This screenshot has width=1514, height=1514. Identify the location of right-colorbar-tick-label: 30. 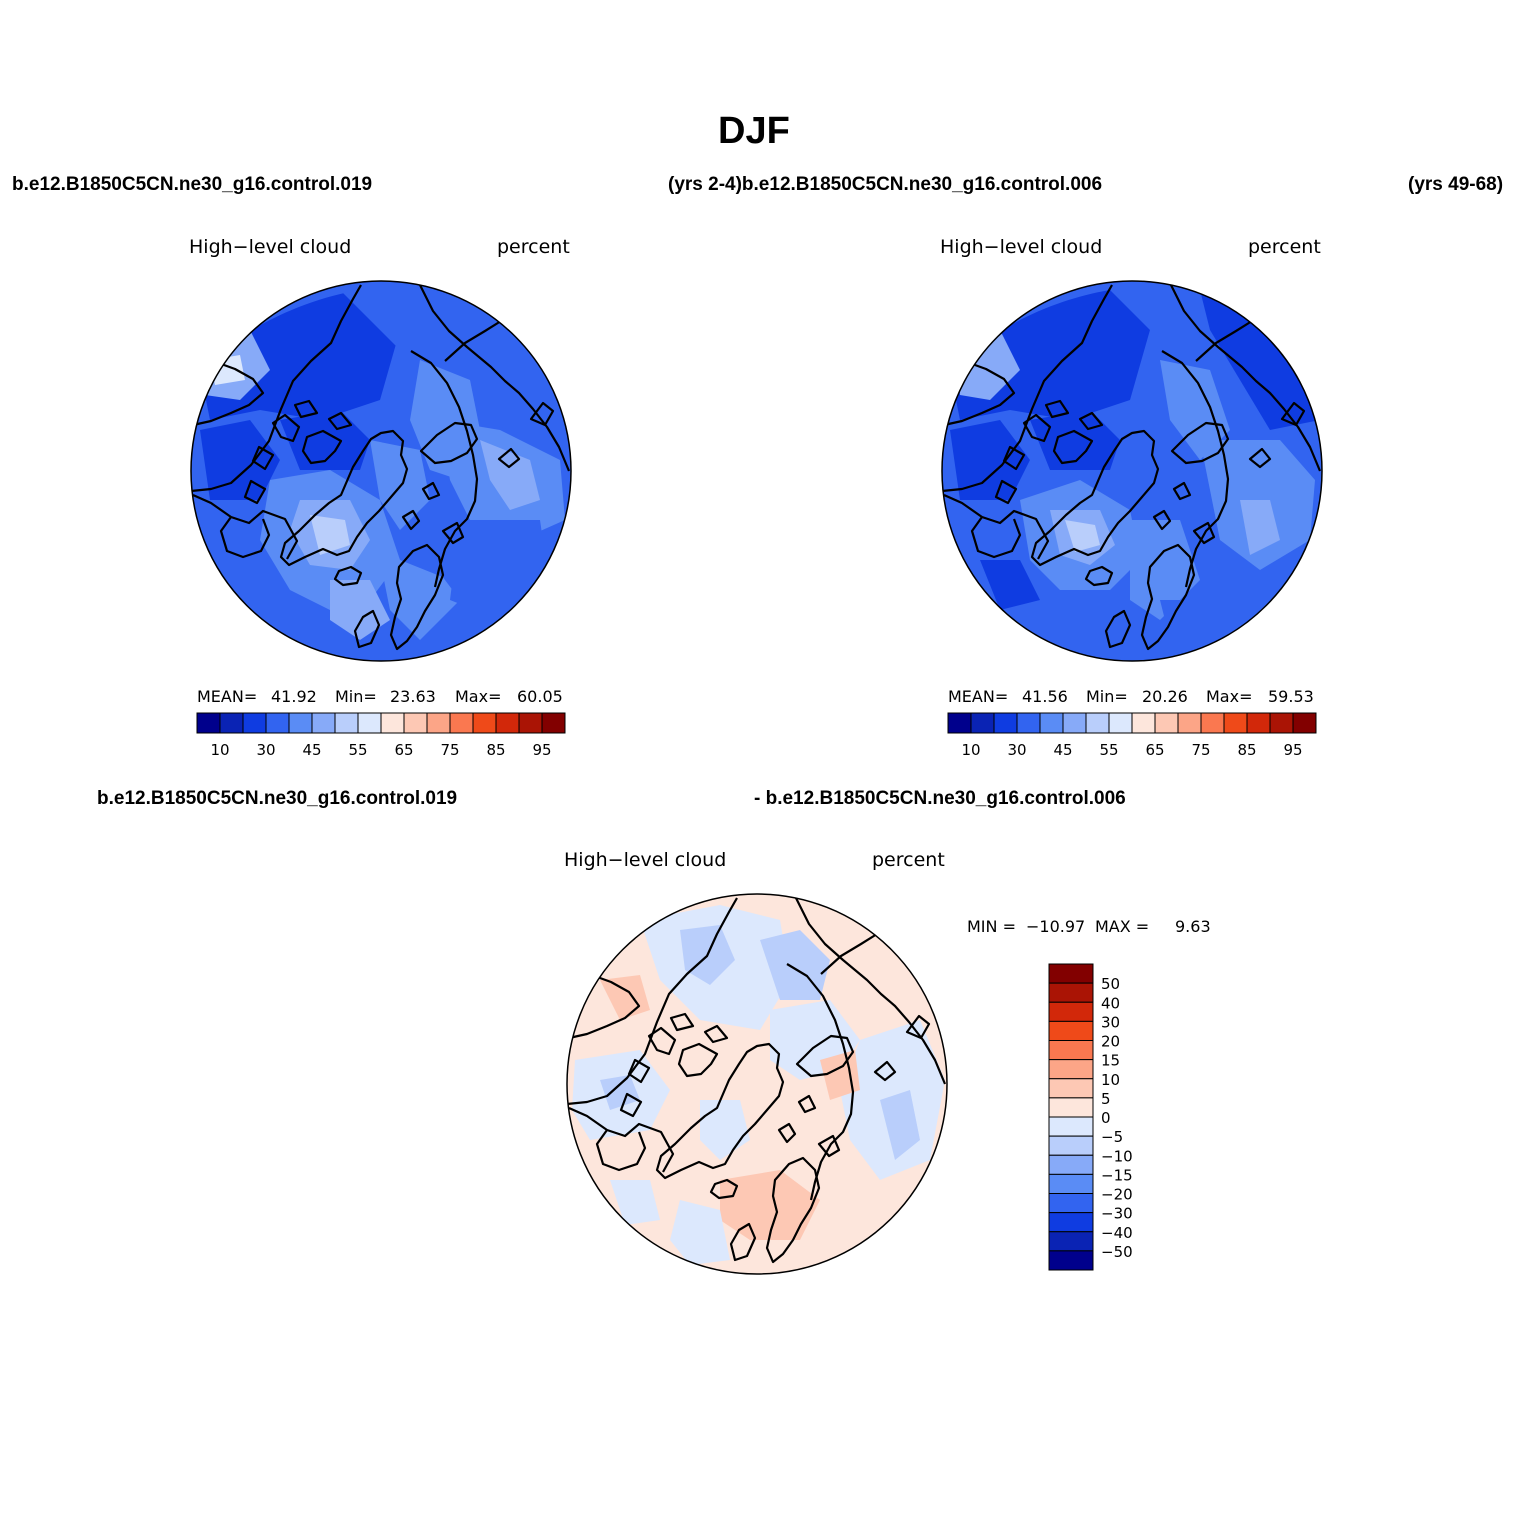
(1016, 750).